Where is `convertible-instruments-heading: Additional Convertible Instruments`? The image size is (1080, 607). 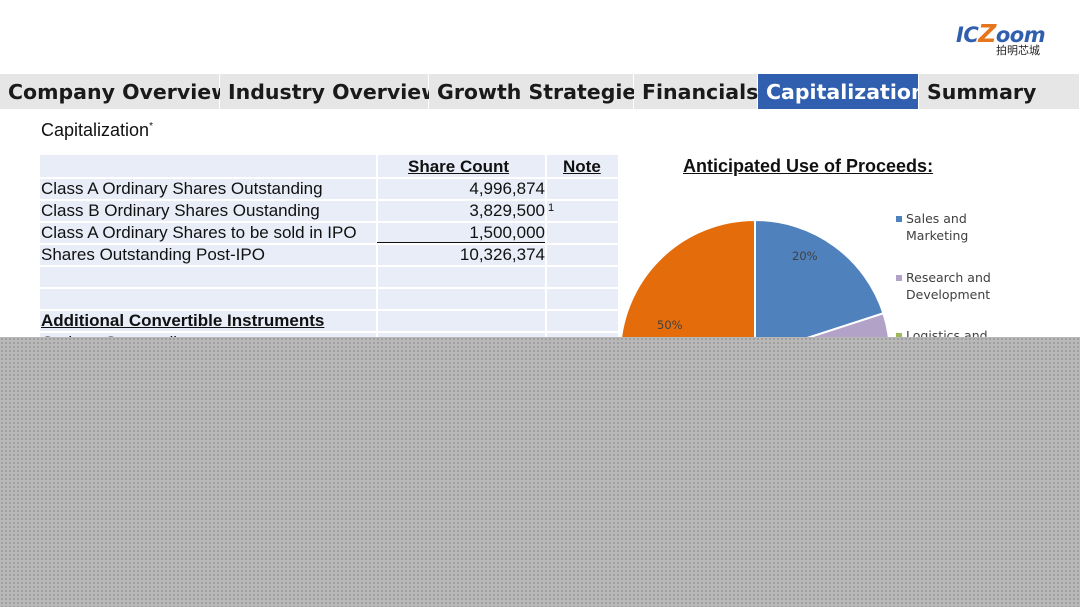 convertible-instruments-heading: Additional Convertible Instruments is located at coordinates (183, 320).